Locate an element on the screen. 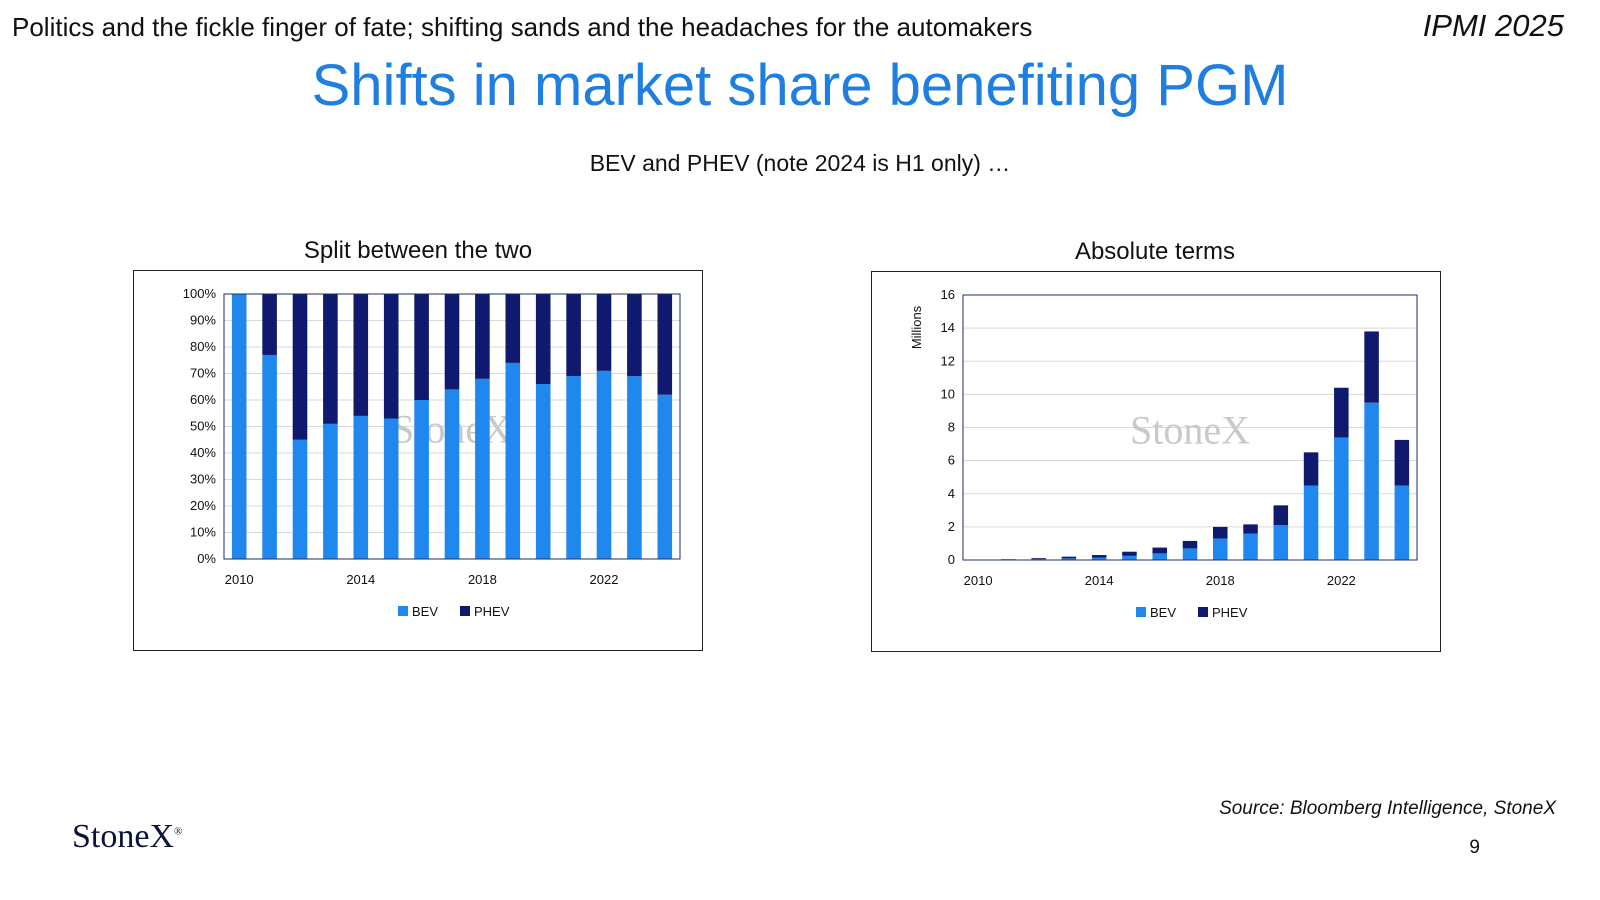 The image size is (1600, 900). y-tick-label: 20% is located at coordinates (203, 505).